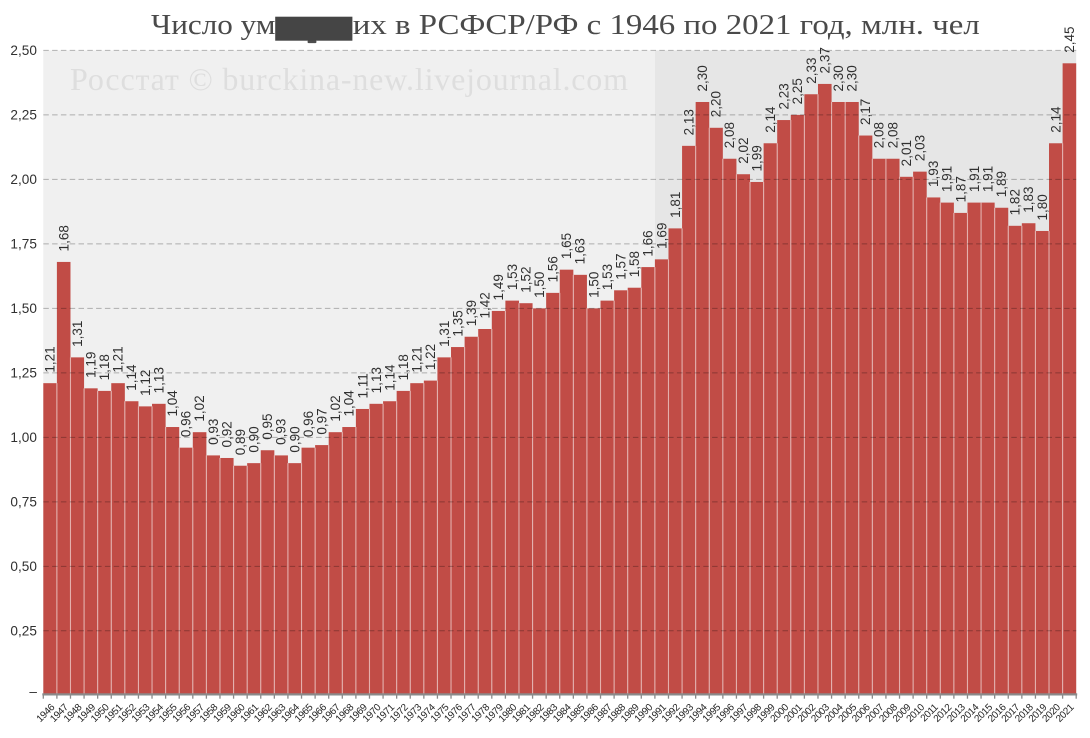 Image resolution: width=1090 pixels, height=738 pixels. I want to click on svg-text: 1,25, so click(23, 373).